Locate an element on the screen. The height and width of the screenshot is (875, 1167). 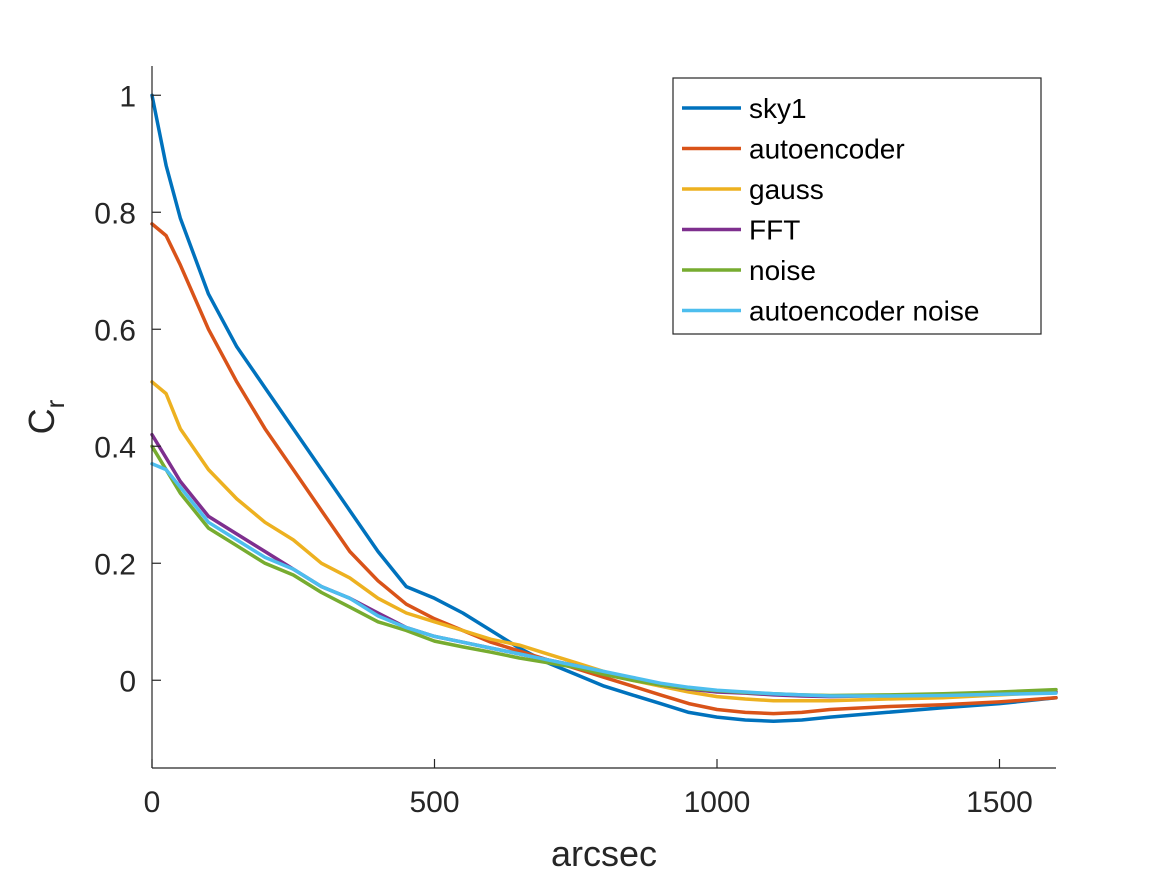
x-tick-label: 1500 is located at coordinates (999, 802).